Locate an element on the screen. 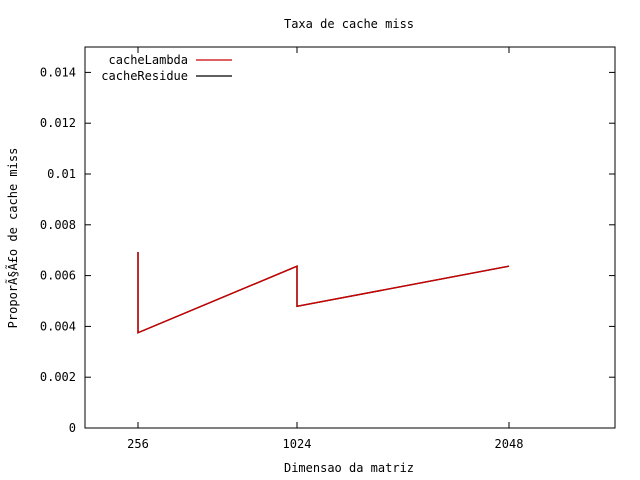  y-tick-label: 0.002 is located at coordinates (58, 377).